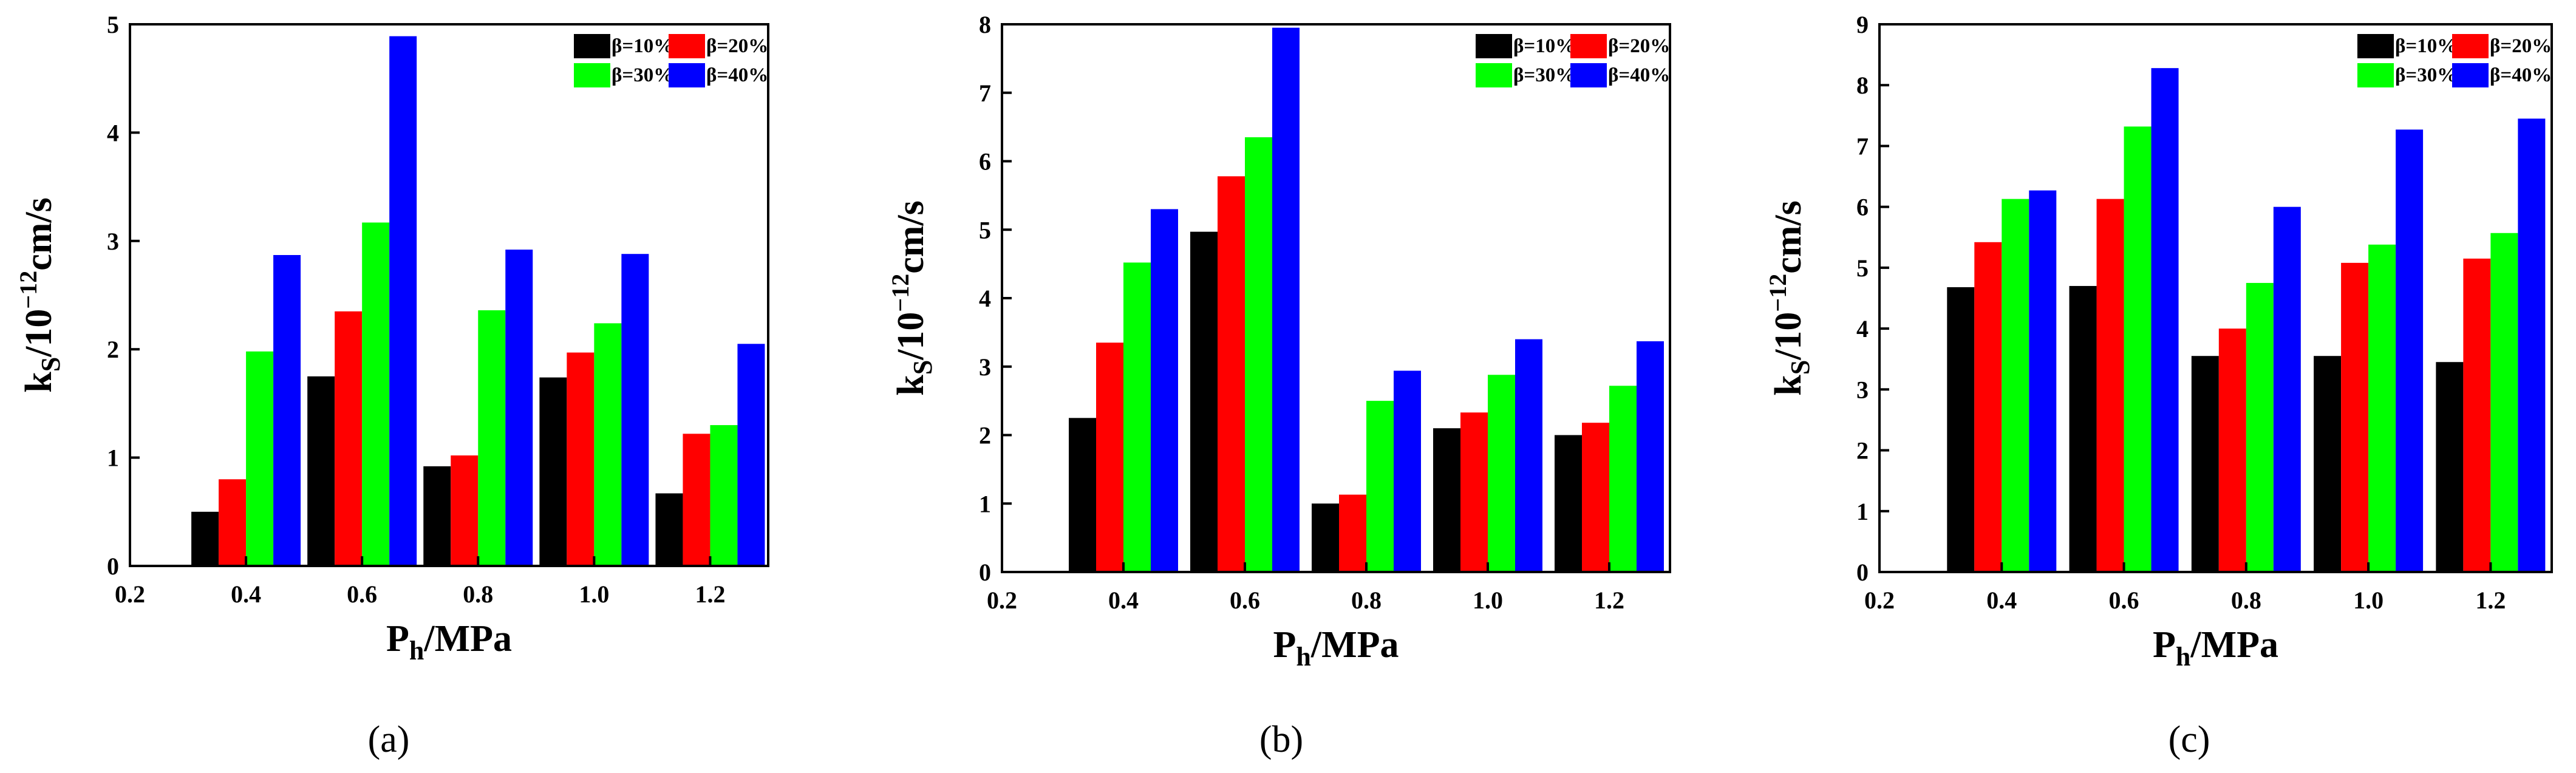  Describe the element at coordinates (2246, 600) in the screenshot. I see `x-tick-label: 0.8` at that location.